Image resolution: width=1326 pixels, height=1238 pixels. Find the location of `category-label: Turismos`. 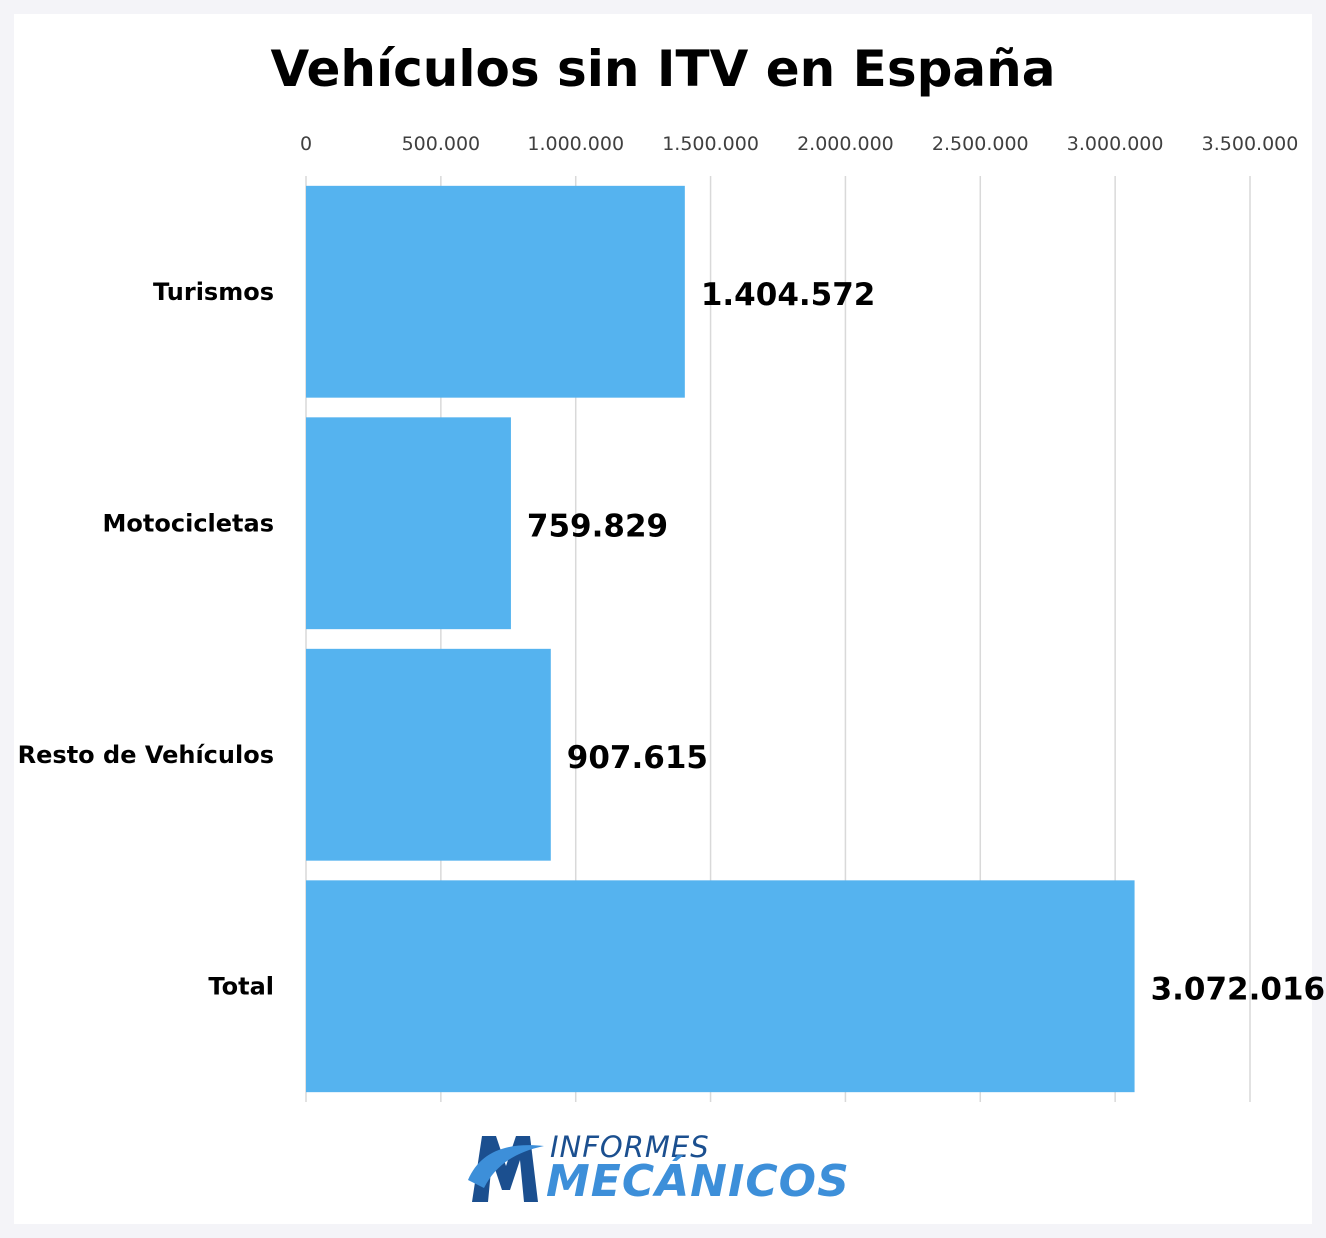

category-label: Turismos is located at coordinates (213, 292).